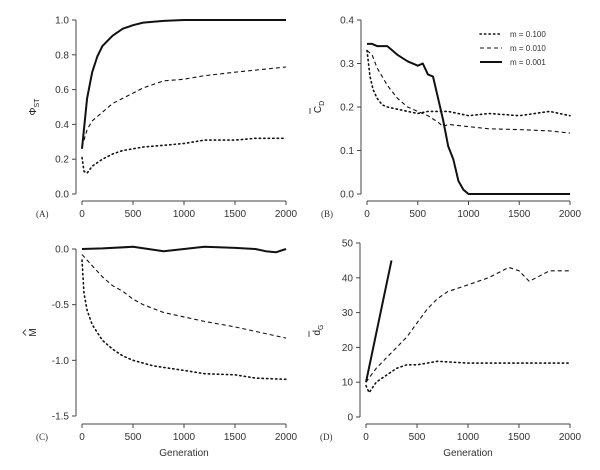 Image resolution: width=600 pixels, height=470 pixels. I want to click on y-axis-label-subscript: D, so click(322, 103).